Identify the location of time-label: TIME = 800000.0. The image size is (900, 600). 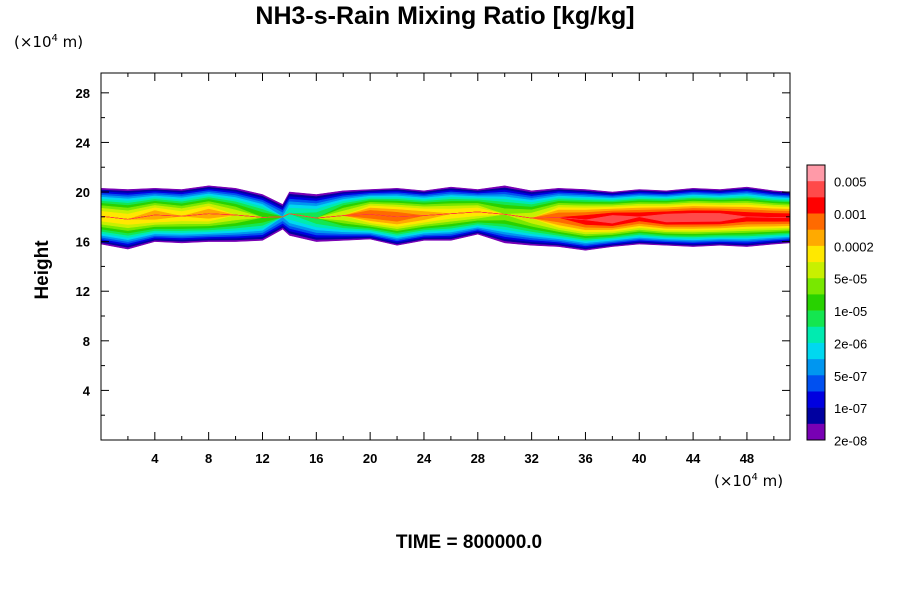
(469, 542).